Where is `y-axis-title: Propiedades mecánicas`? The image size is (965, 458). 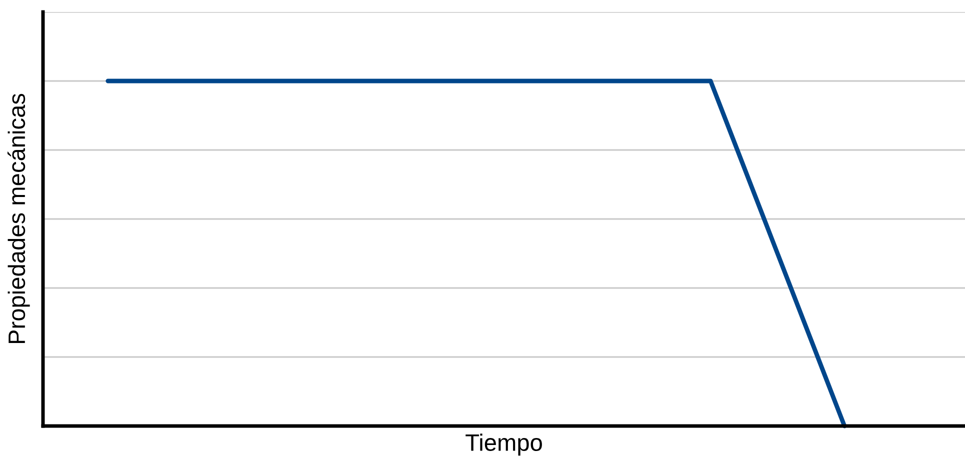
y-axis-title: Propiedades mecánicas is located at coordinates (19, 219).